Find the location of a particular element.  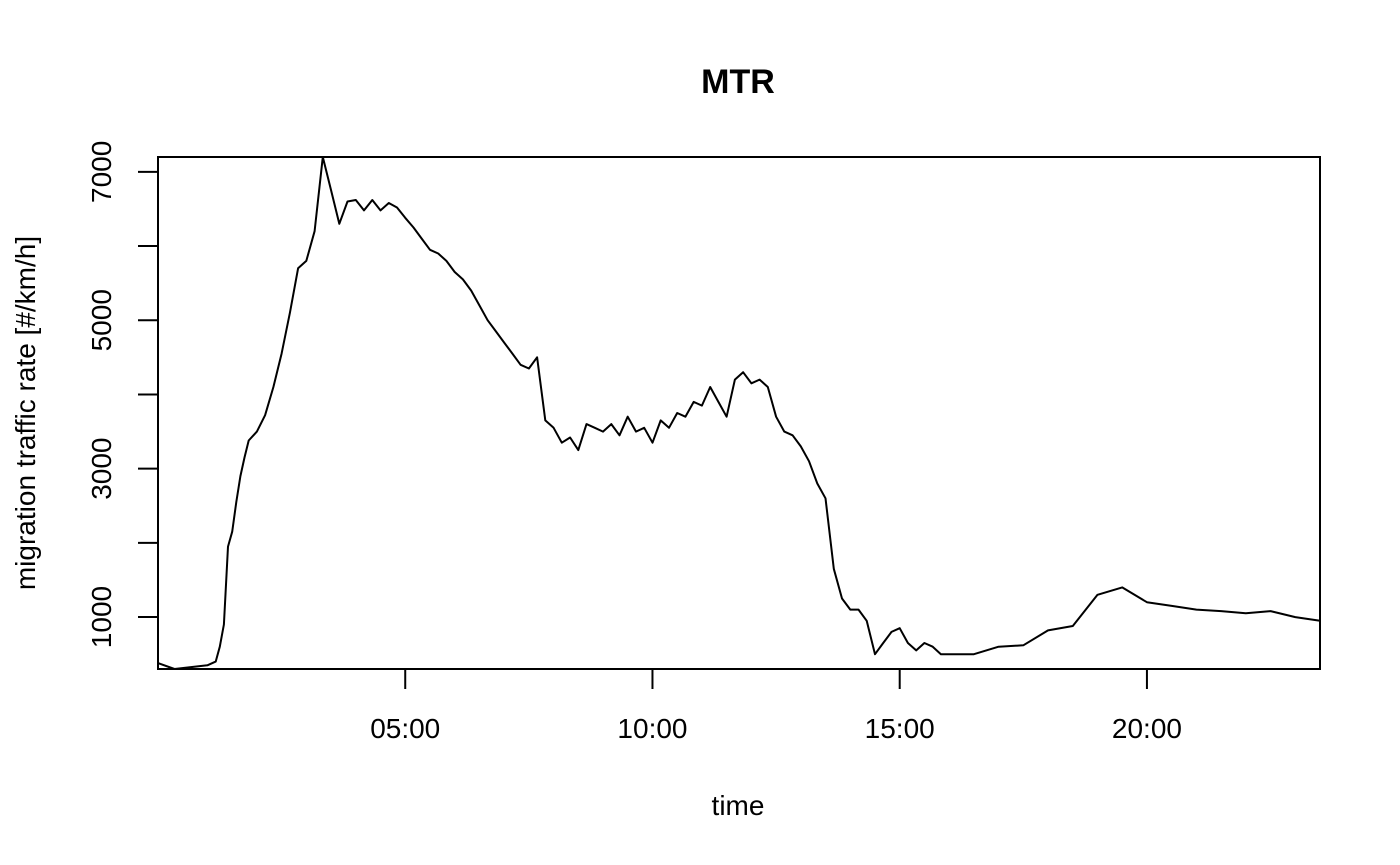

y-tick-label: 5000 is located at coordinates (101, 320).